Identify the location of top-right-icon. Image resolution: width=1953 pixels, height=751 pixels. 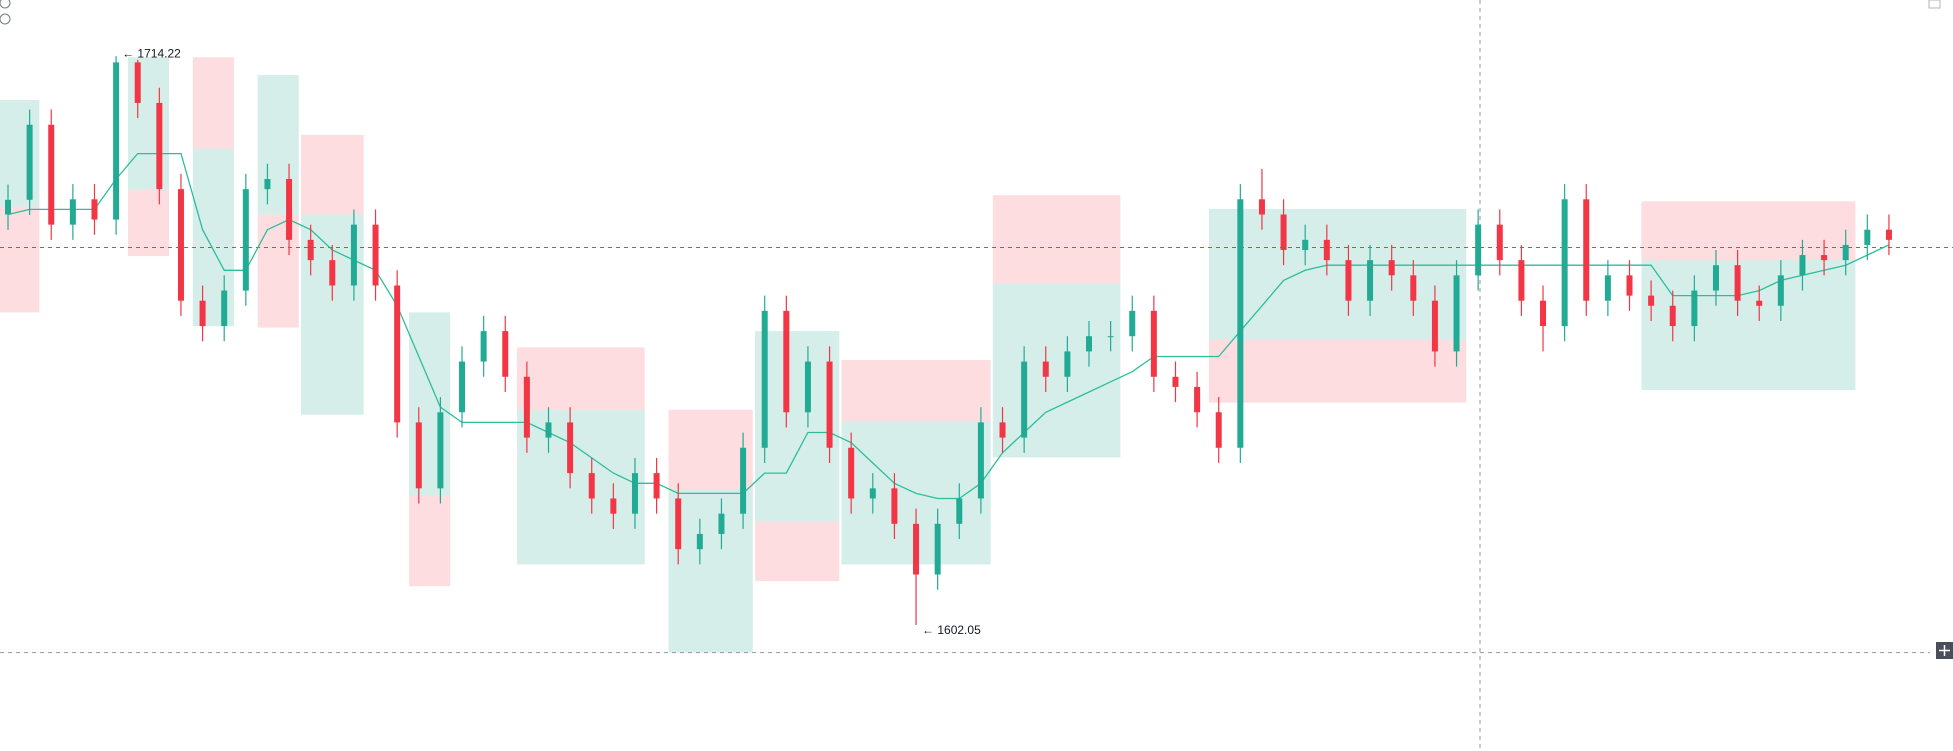
(1934, 4).